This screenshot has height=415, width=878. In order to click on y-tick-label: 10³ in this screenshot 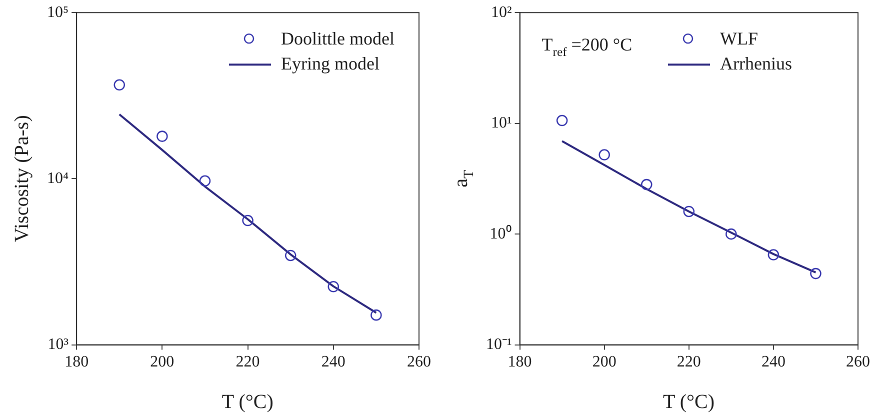, I will do `click(58, 345)`.